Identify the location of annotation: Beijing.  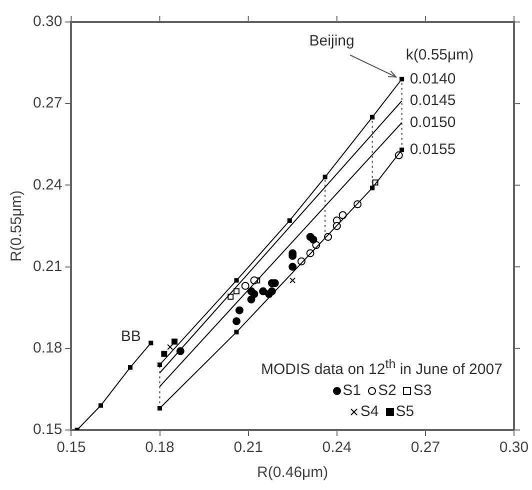
(331, 41).